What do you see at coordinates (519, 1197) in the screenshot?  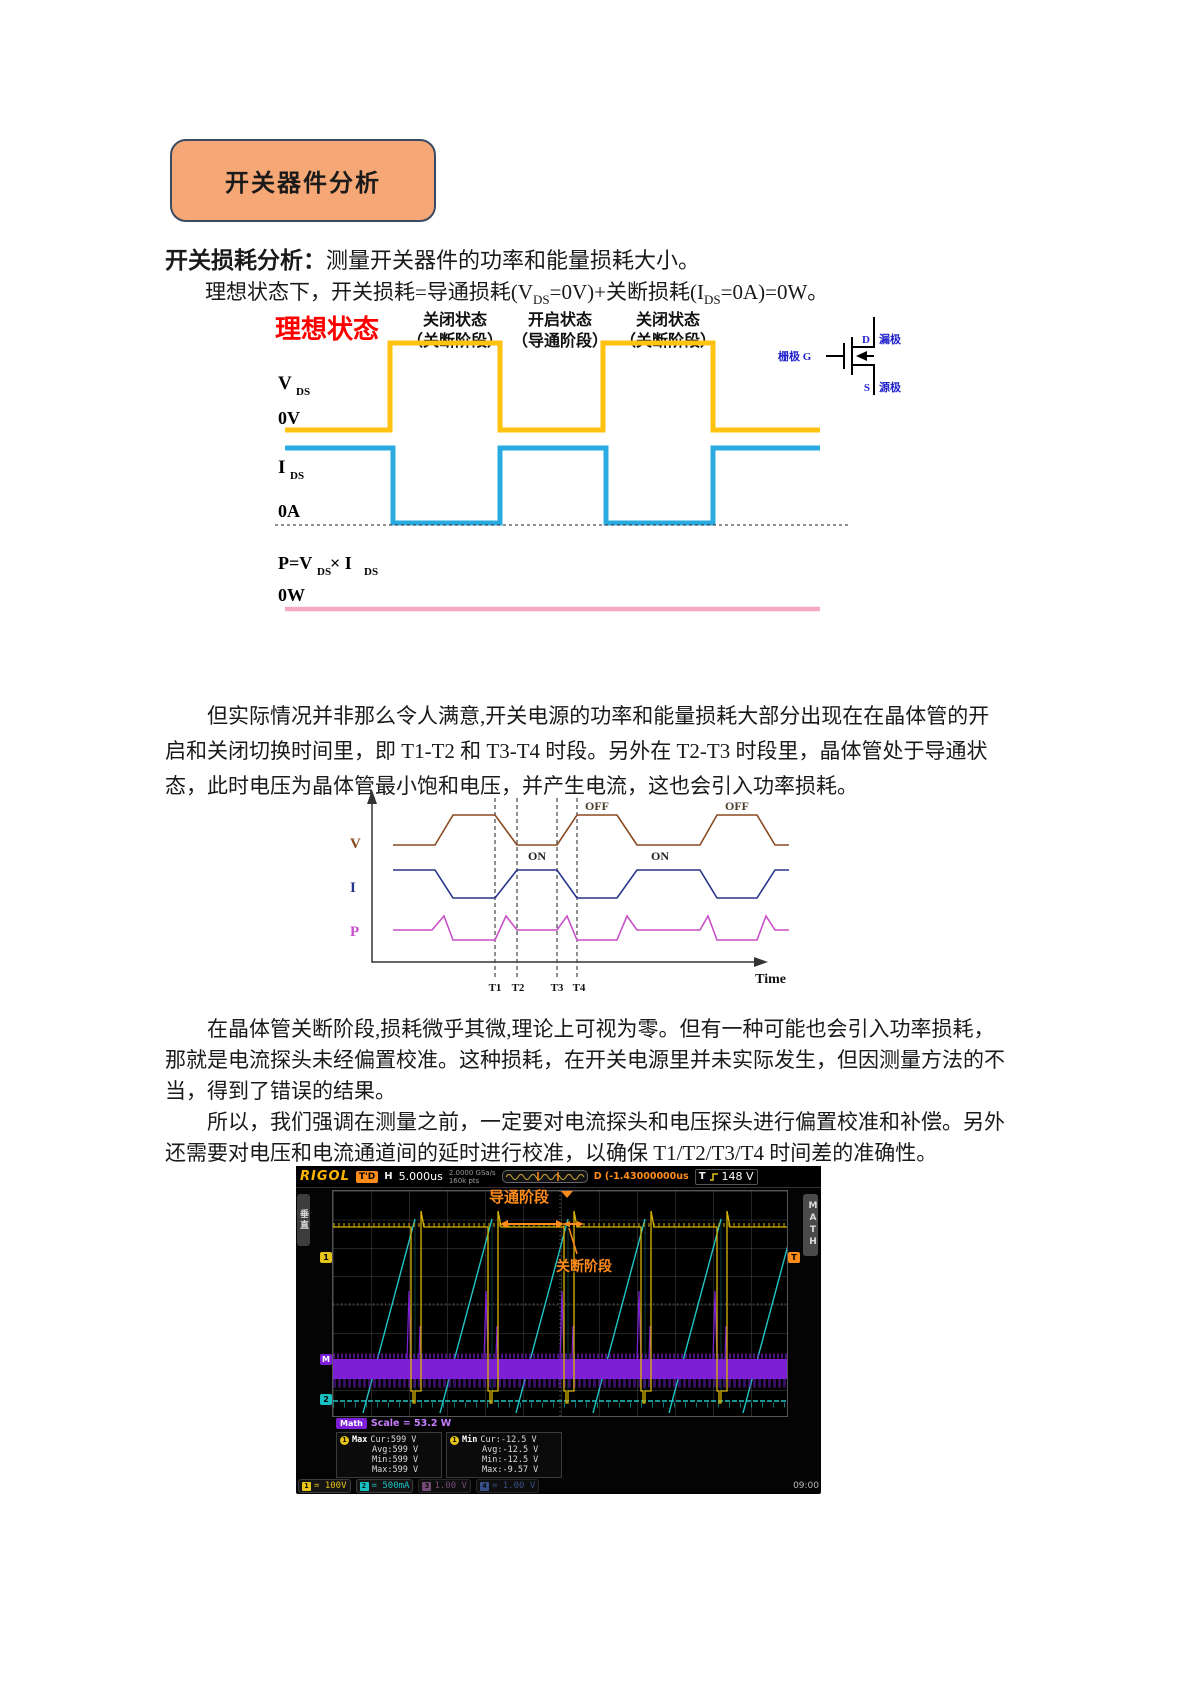 I see `on-phase-annotation: 导通阶段` at bounding box center [519, 1197].